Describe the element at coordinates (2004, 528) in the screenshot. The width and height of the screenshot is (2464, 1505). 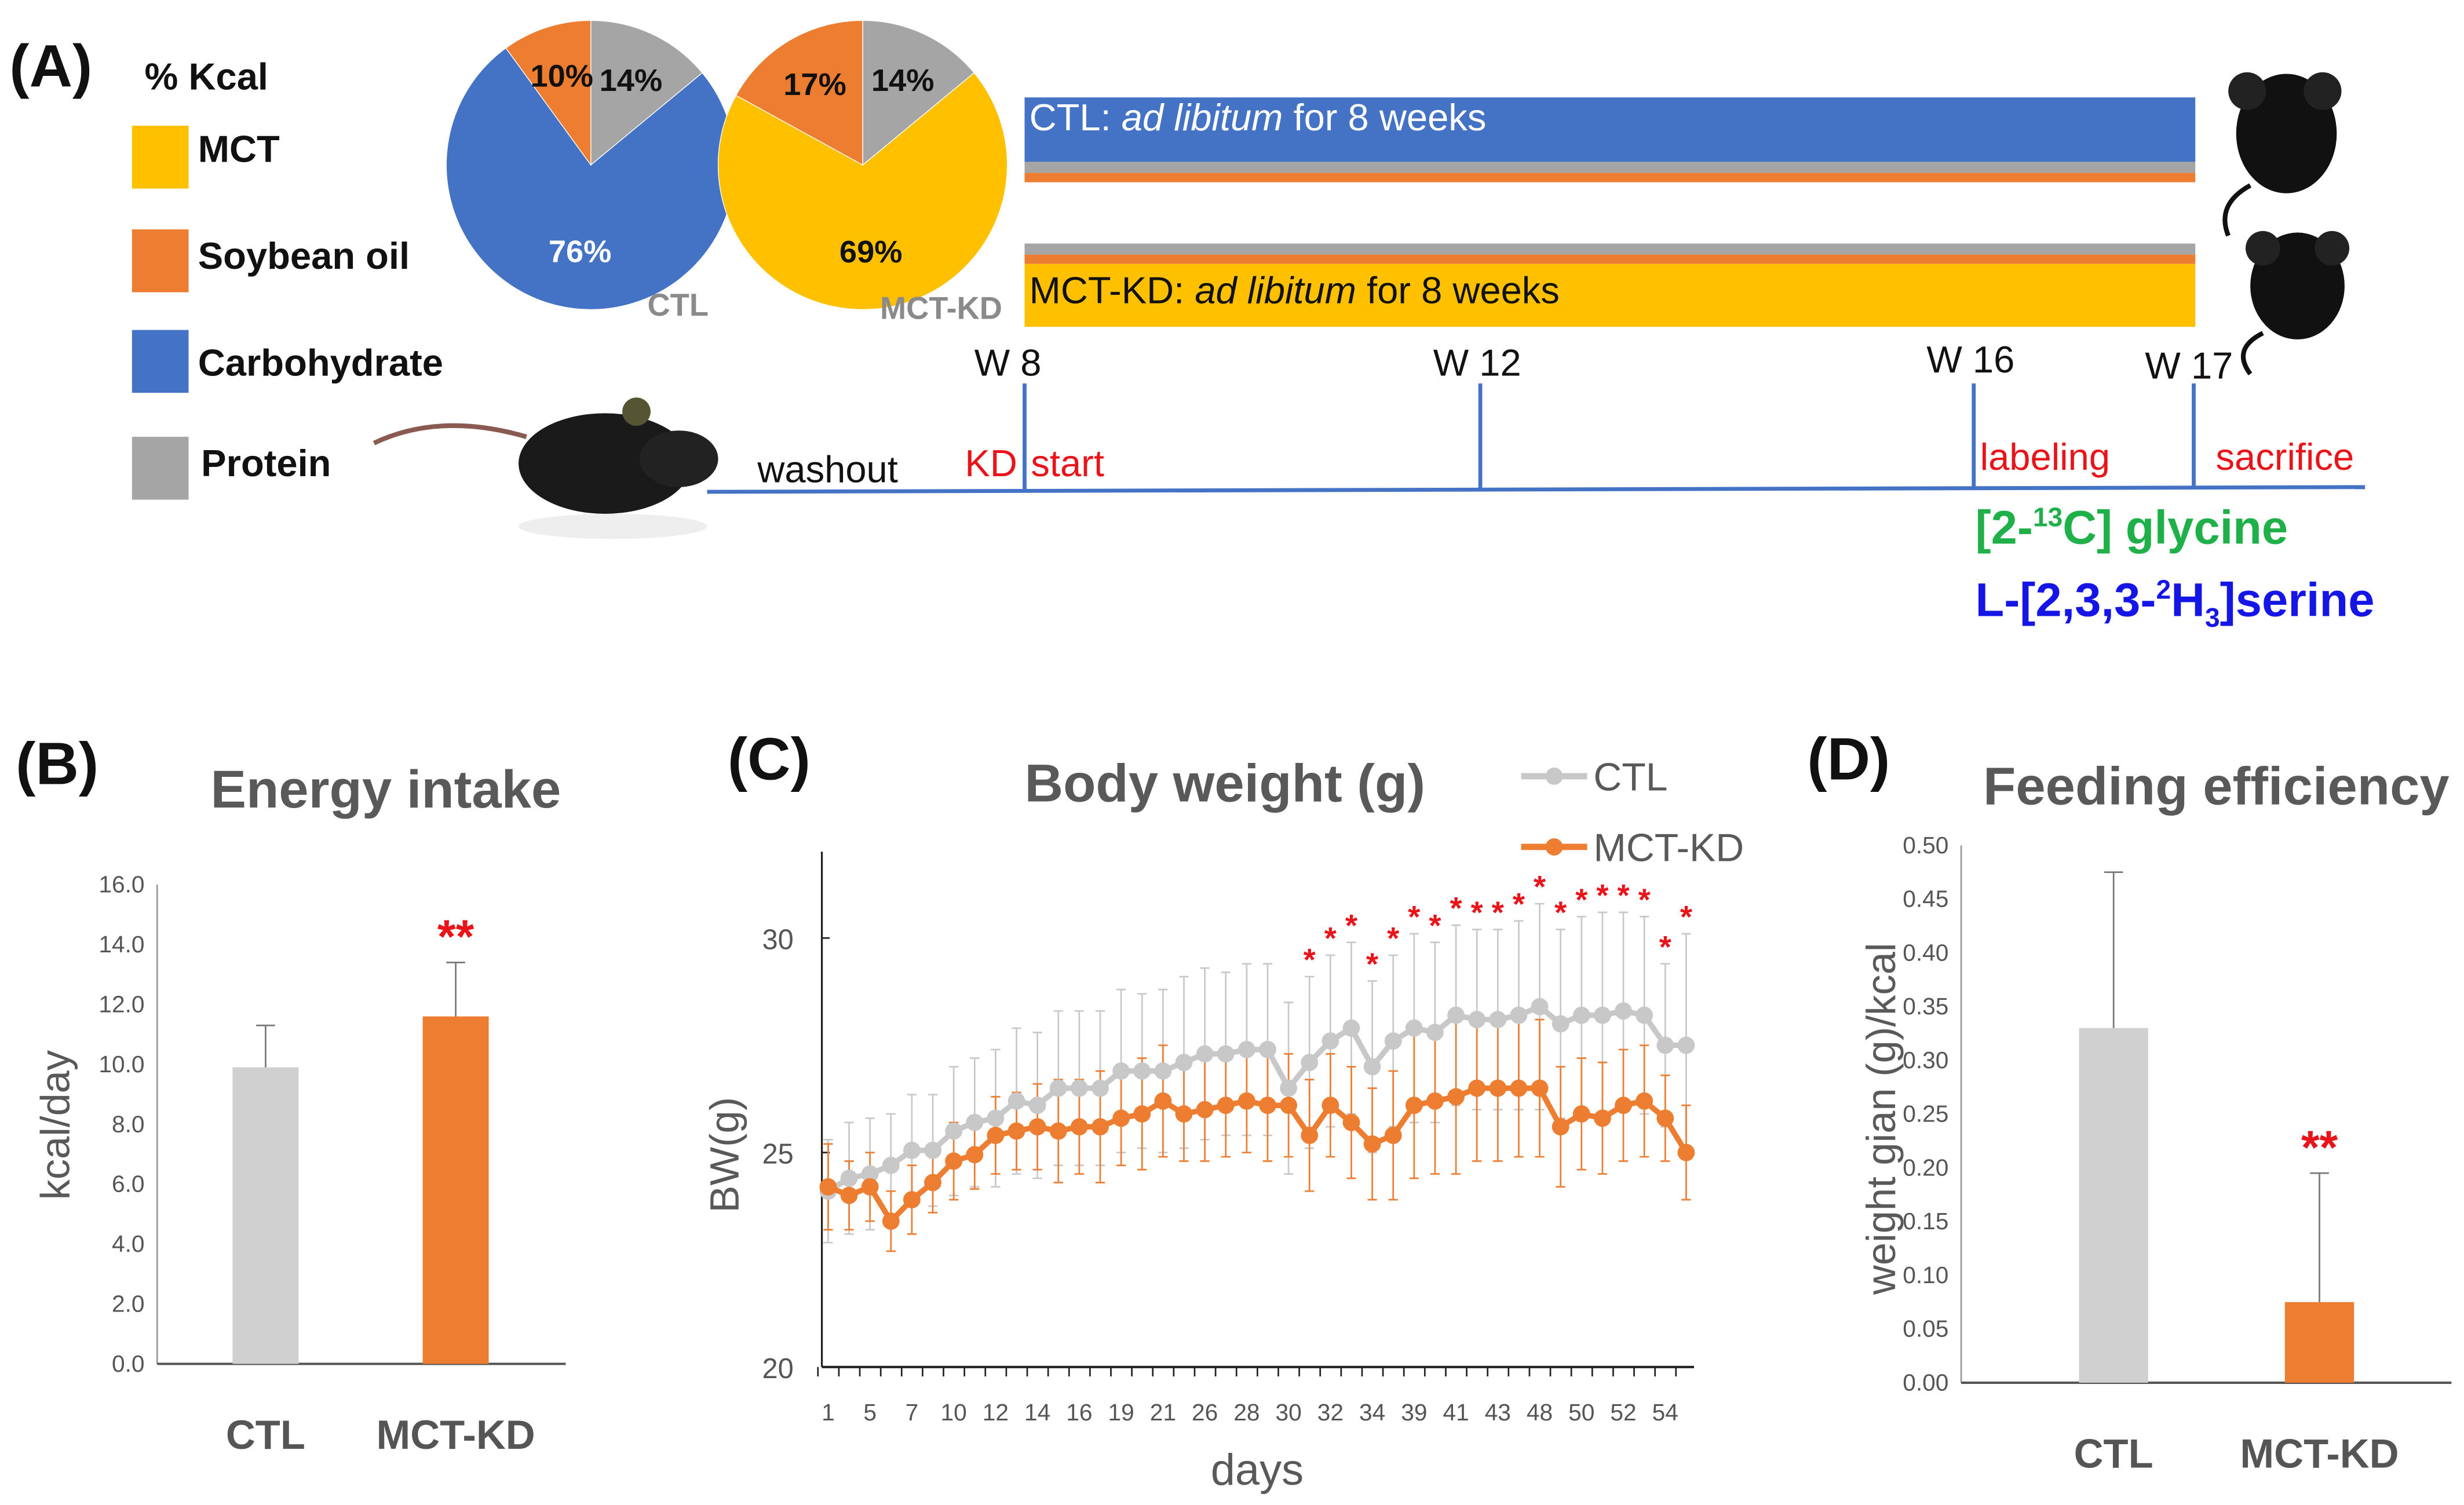
I see `text: [2-` at that location.